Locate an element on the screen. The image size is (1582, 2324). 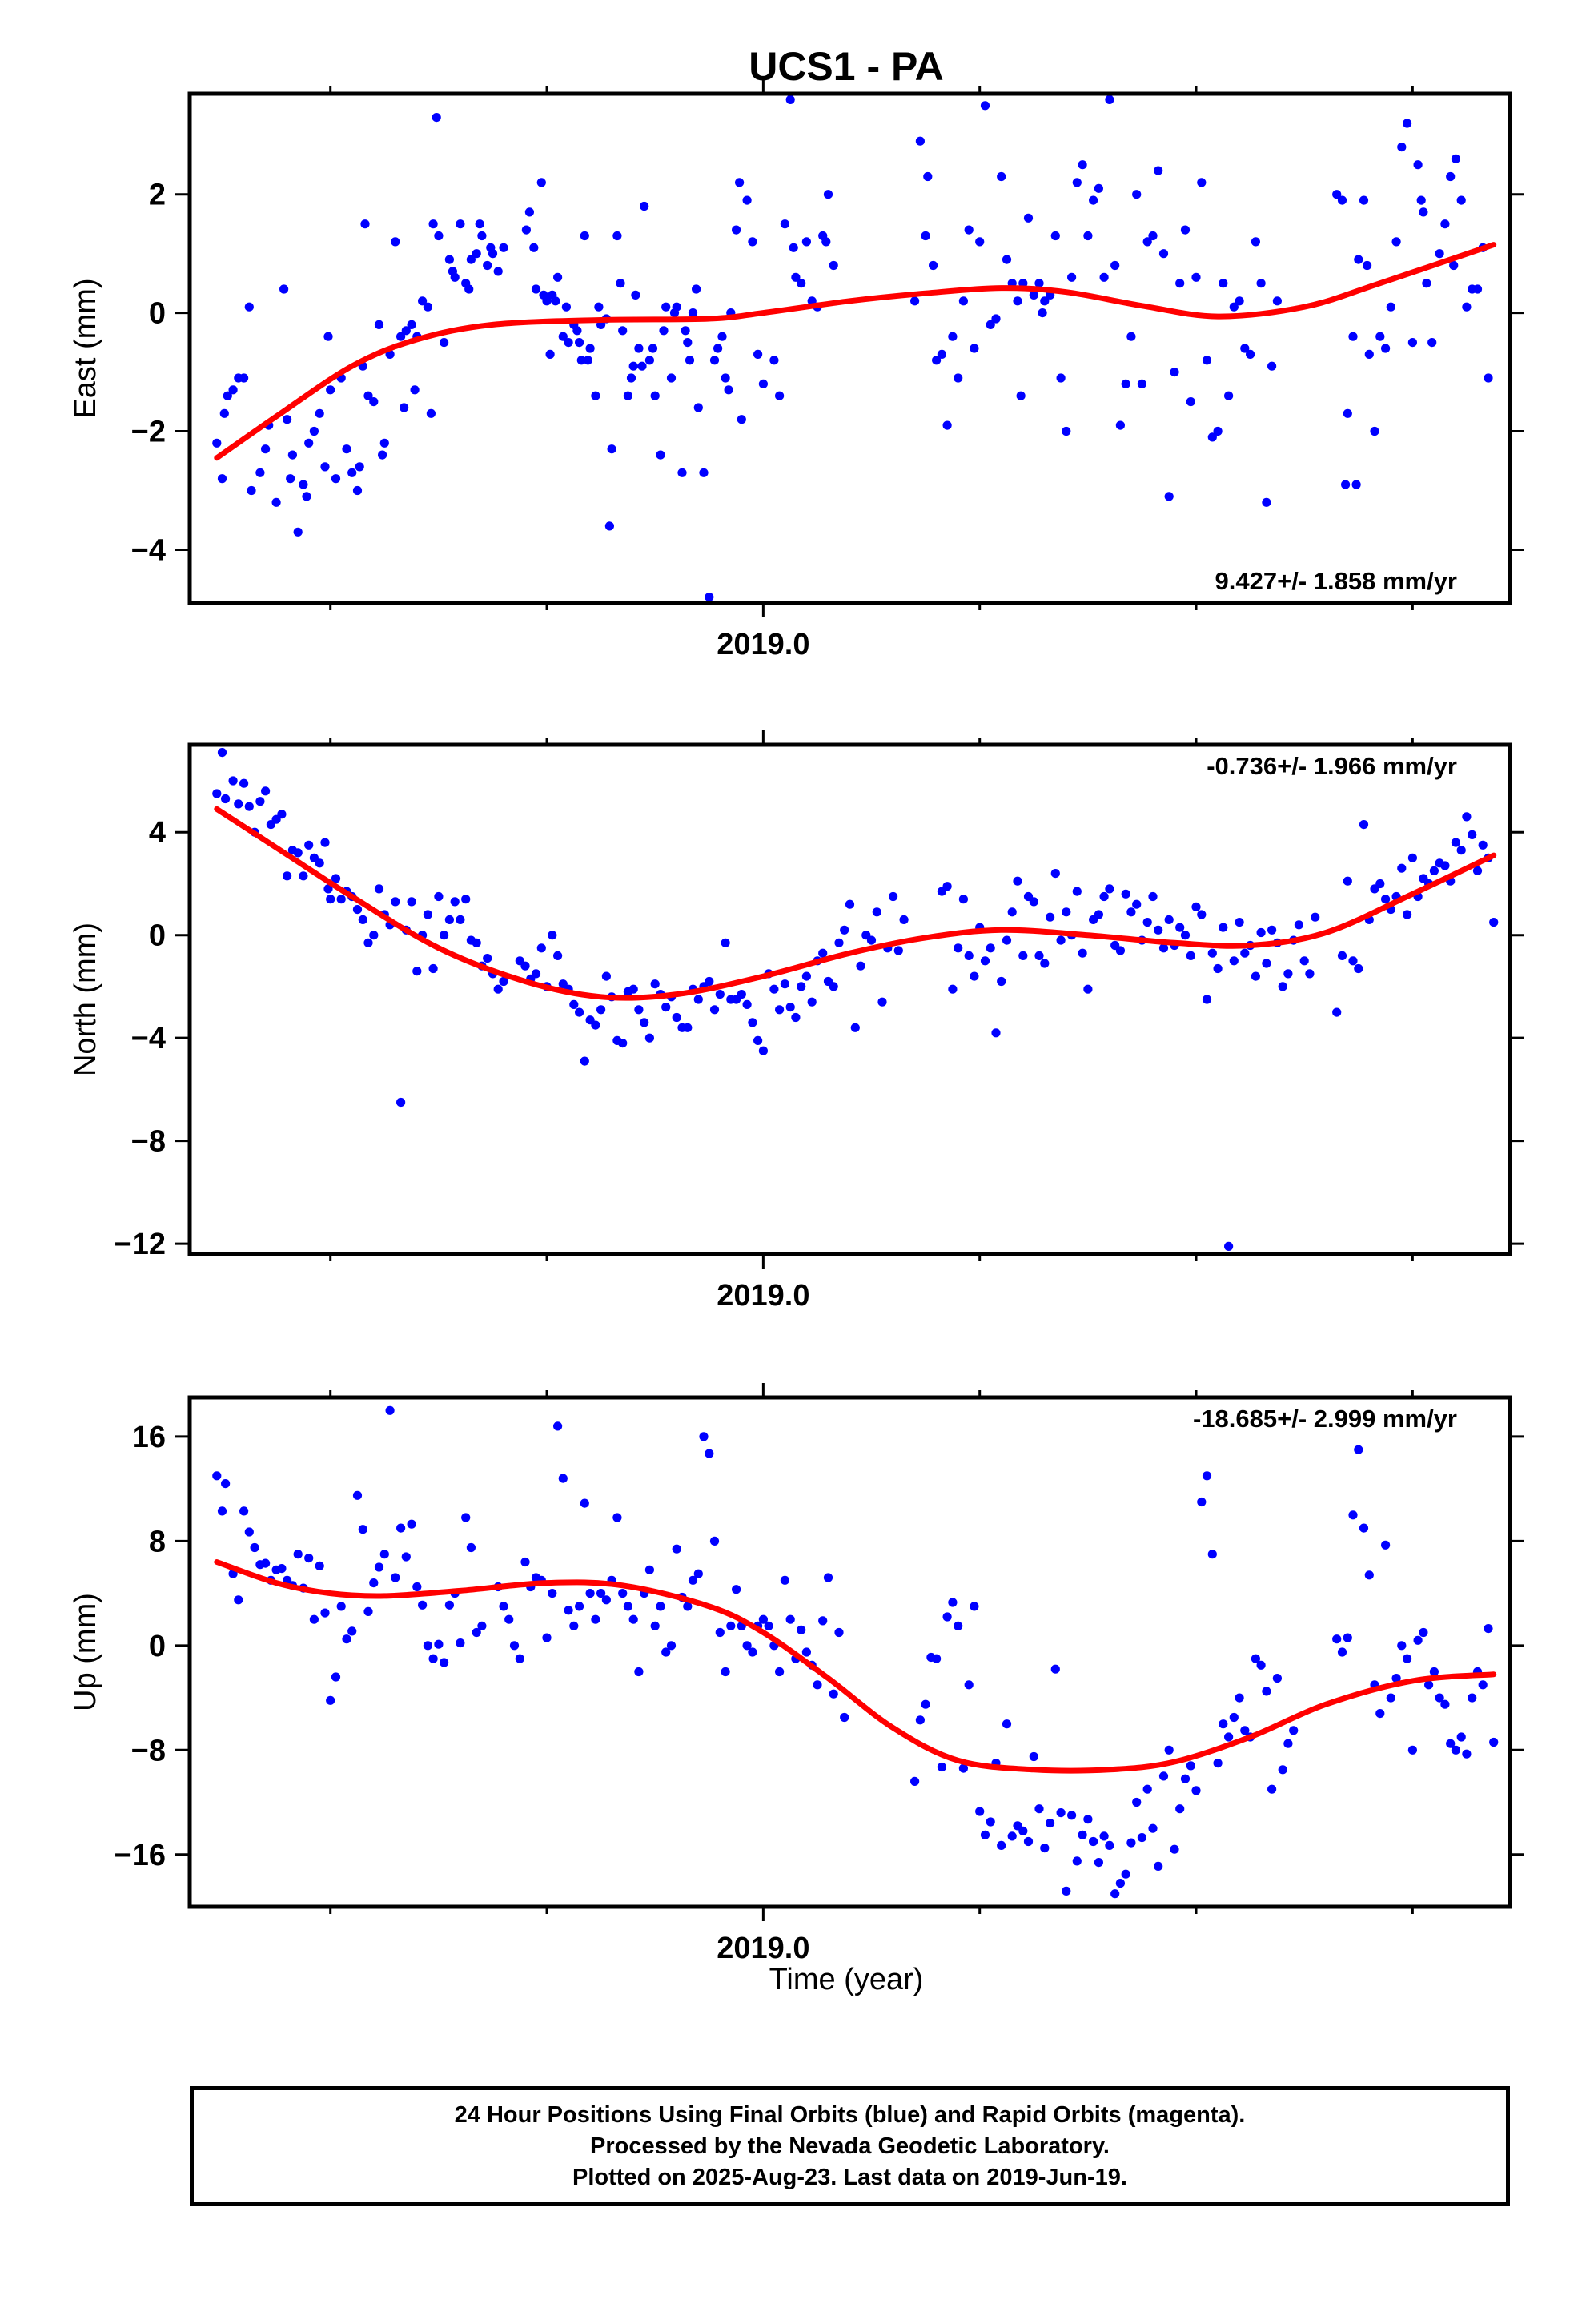
east-x-tick-label: 2019.0 is located at coordinates (763, 644).